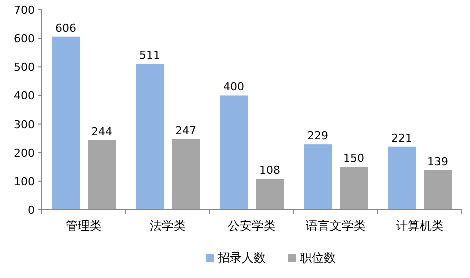  I want to click on data-label: 108, so click(270, 171).